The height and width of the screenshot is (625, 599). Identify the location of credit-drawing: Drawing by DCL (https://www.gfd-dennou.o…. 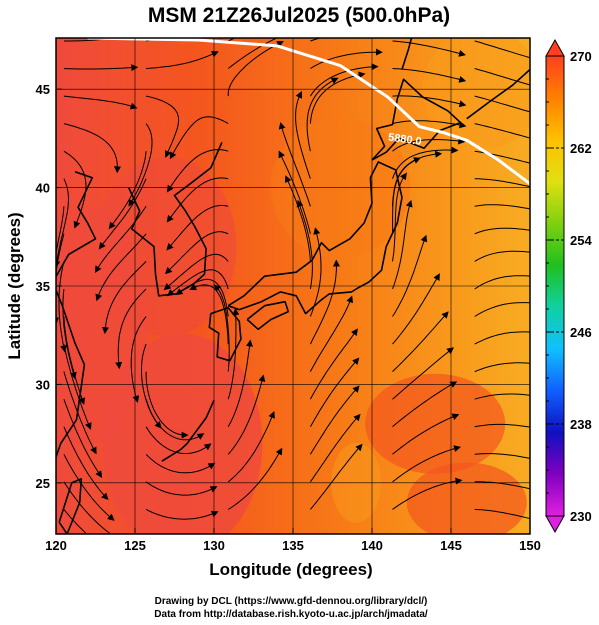
(291, 601).